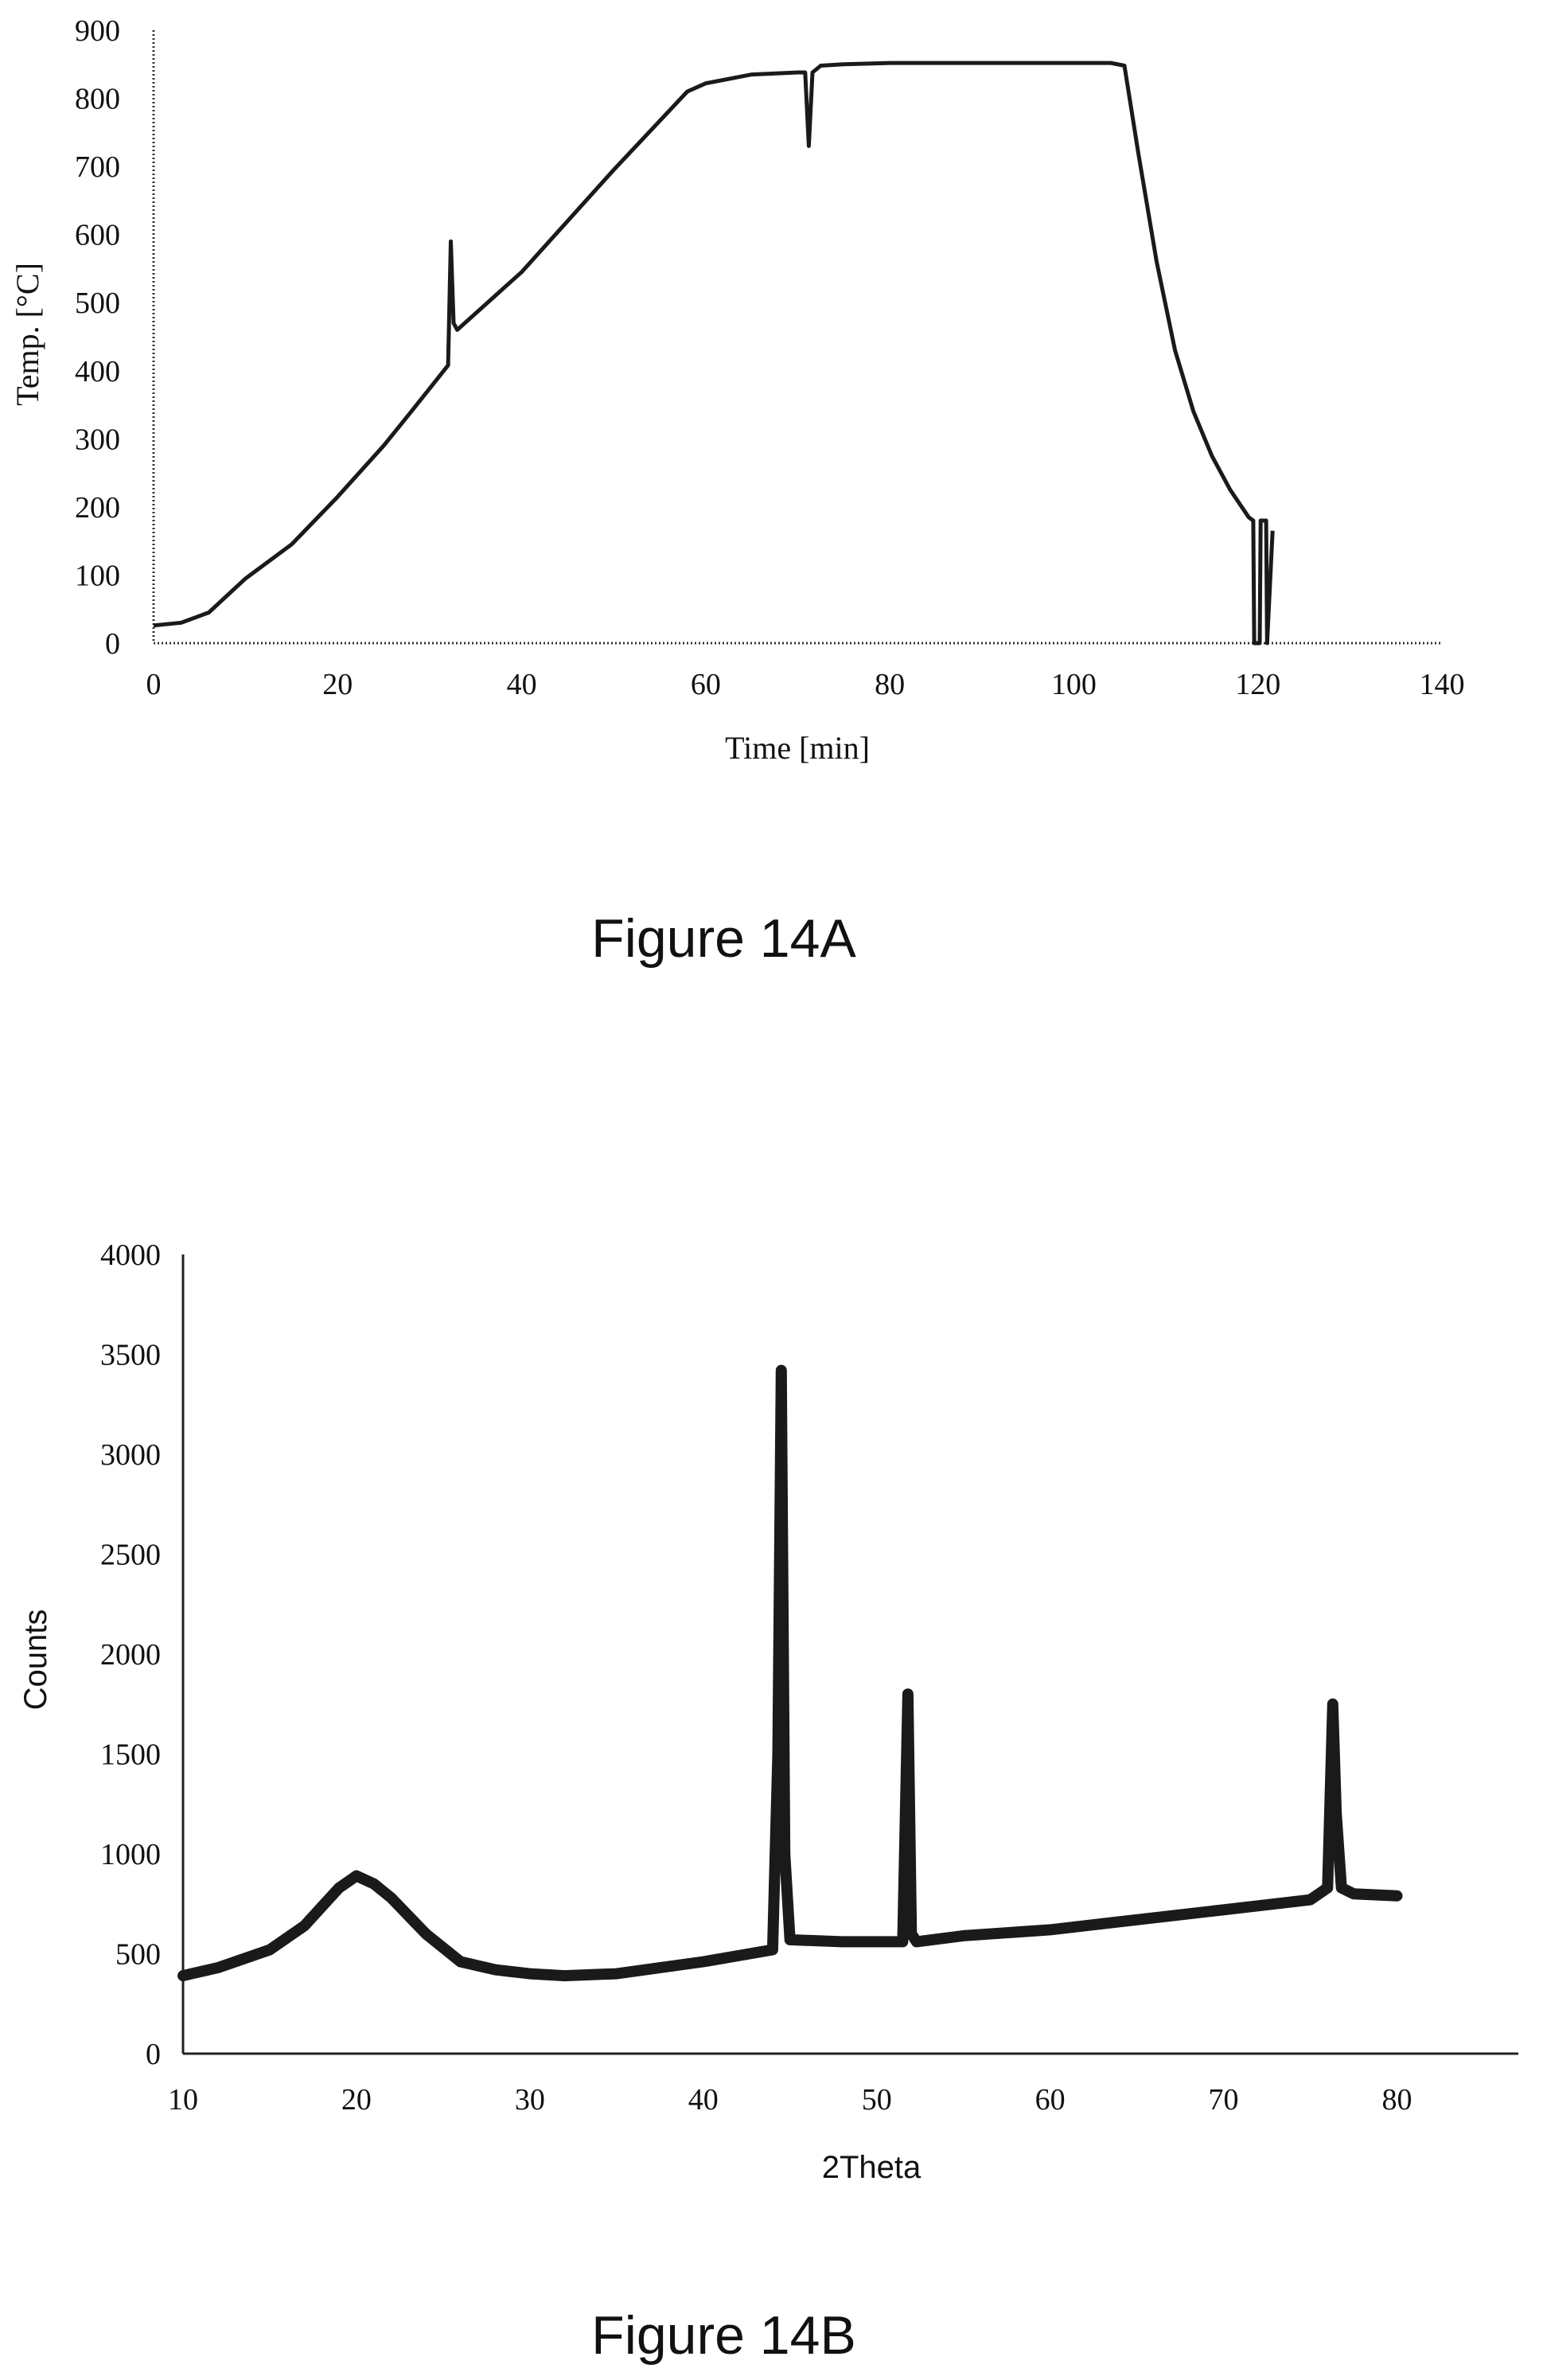 The height and width of the screenshot is (2380, 1543). Describe the element at coordinates (183, 2100) in the screenshot. I see `x-tick-label: 10` at that location.